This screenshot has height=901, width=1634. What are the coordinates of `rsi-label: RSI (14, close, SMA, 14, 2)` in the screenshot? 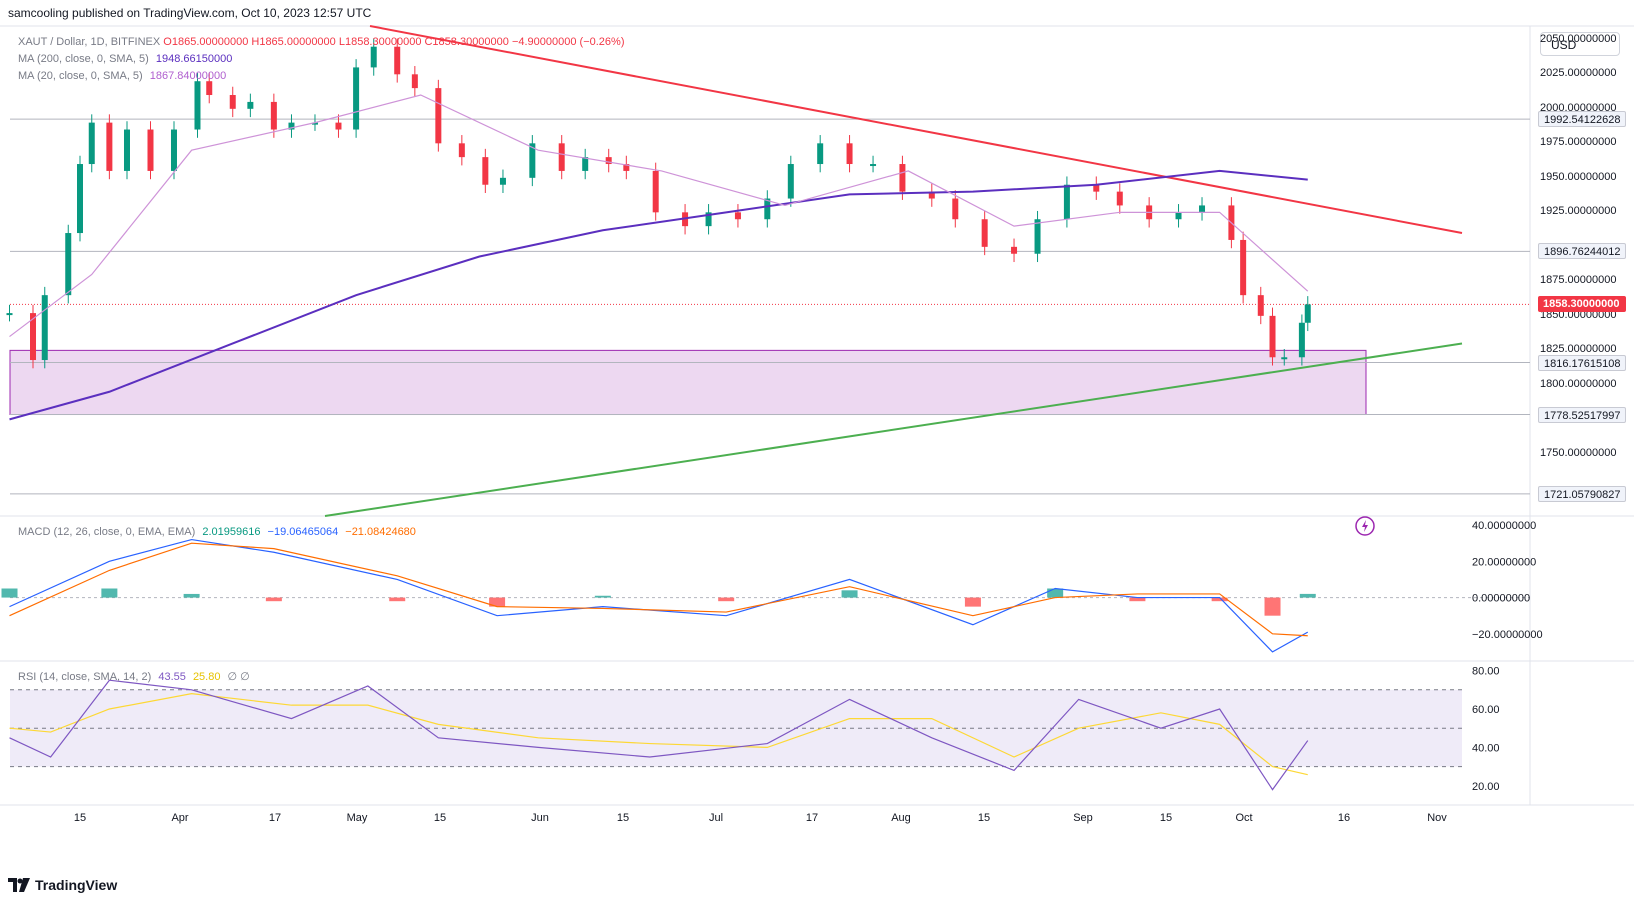 It's located at (85, 677).